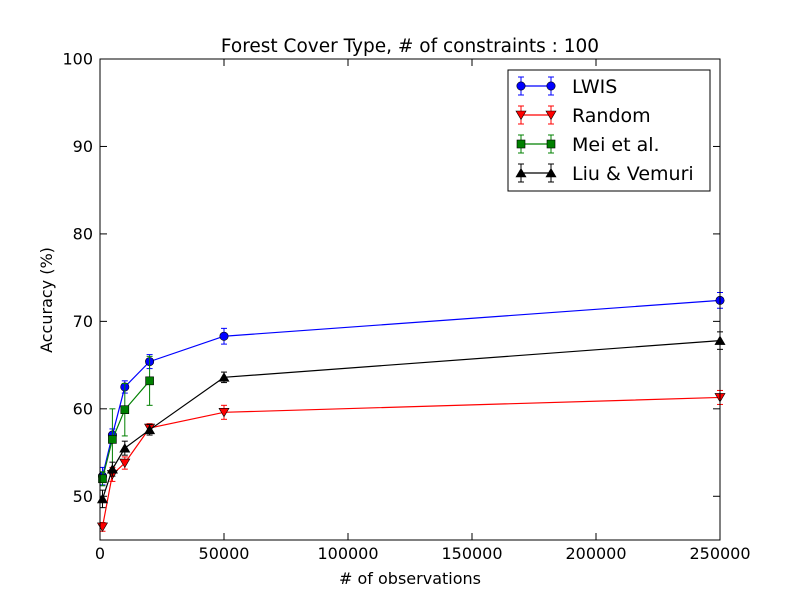 Image resolution: width=800 pixels, height=600 pixels. What do you see at coordinates (224, 336) in the screenshot?
I see `data-point-lwis` at bounding box center [224, 336].